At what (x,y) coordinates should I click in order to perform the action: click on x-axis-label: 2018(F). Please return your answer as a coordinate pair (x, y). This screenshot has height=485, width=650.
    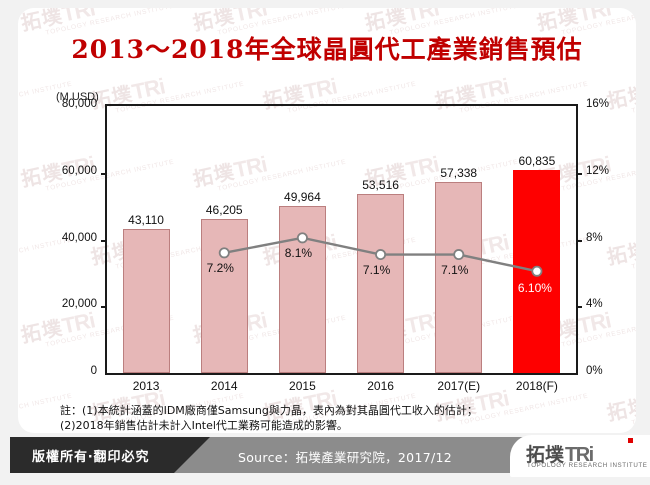
    Looking at the image, I should click on (536, 386).